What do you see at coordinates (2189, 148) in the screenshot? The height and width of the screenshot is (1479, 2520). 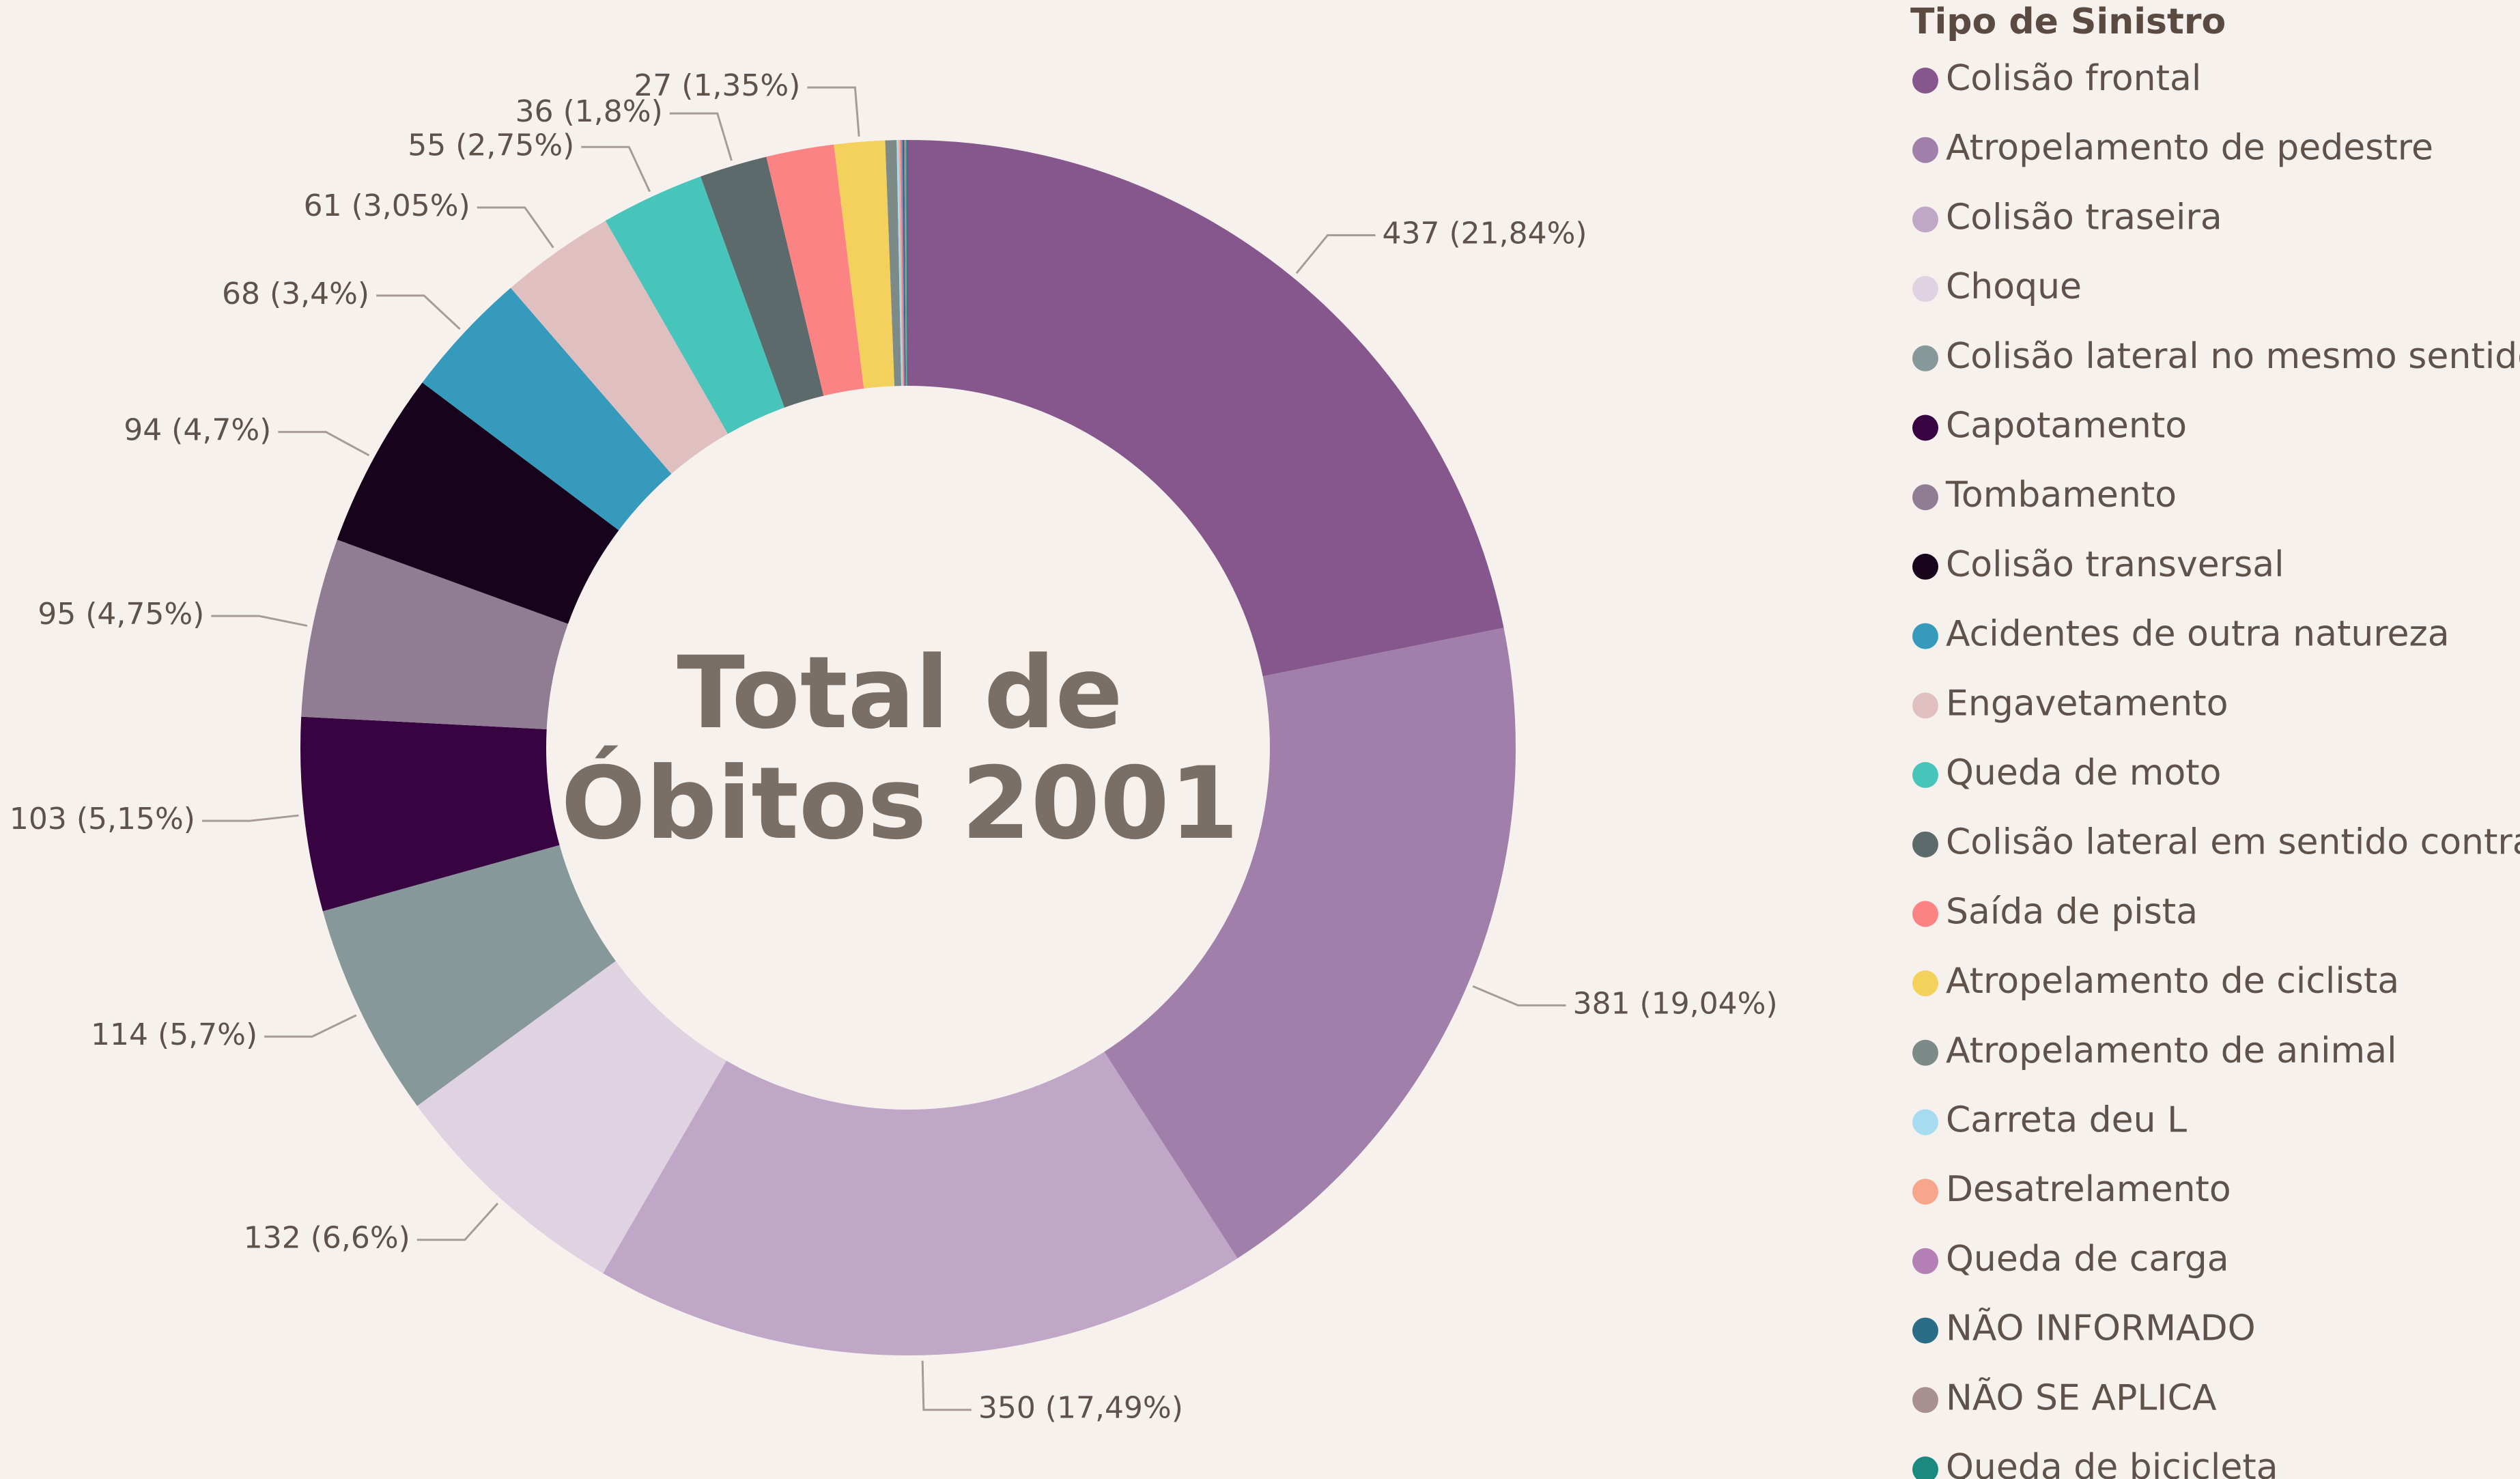 I see `legend-label: Atropelamento de pedestre` at bounding box center [2189, 148].